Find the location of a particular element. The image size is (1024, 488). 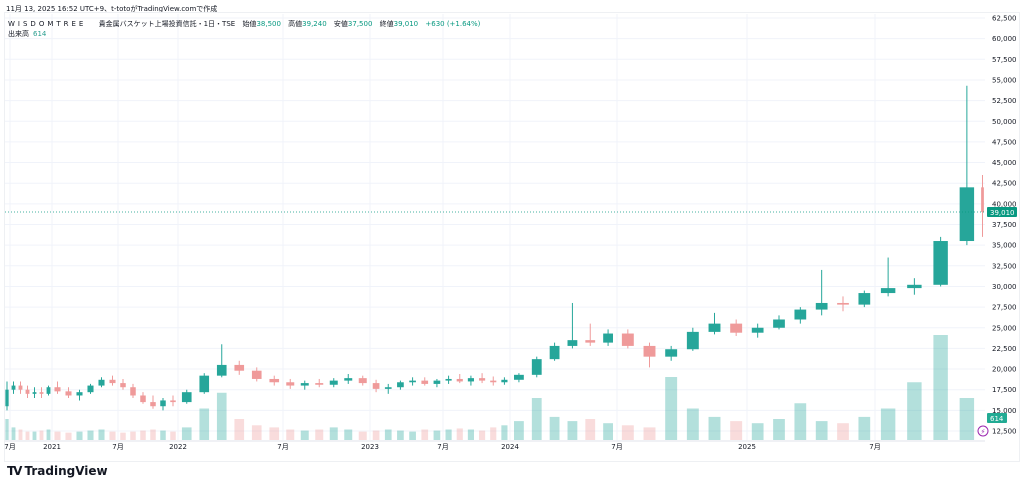

y-tick-label: 45,000 is located at coordinates (1004, 163).